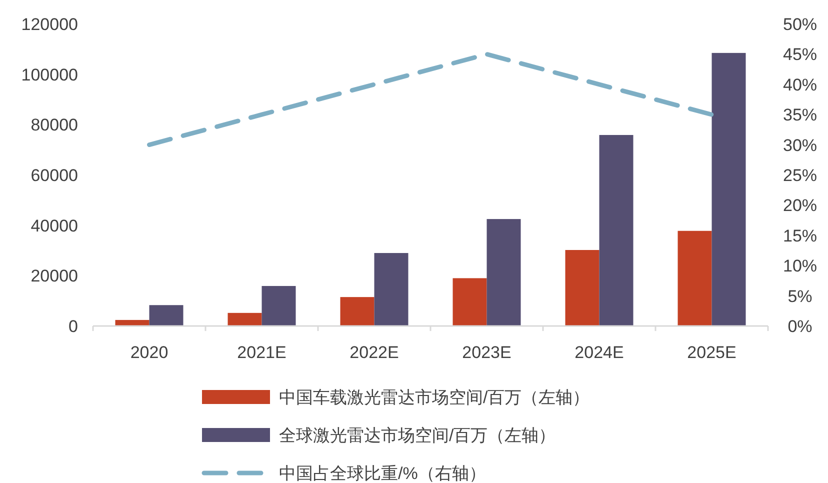  I want to click on x-tick-label: 2025E, so click(711, 352).